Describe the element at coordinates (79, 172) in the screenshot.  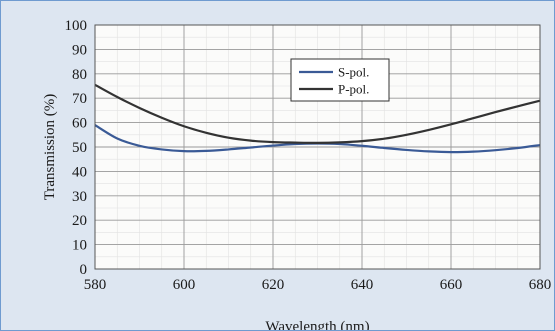
I see `y-tick-label: 40` at that location.